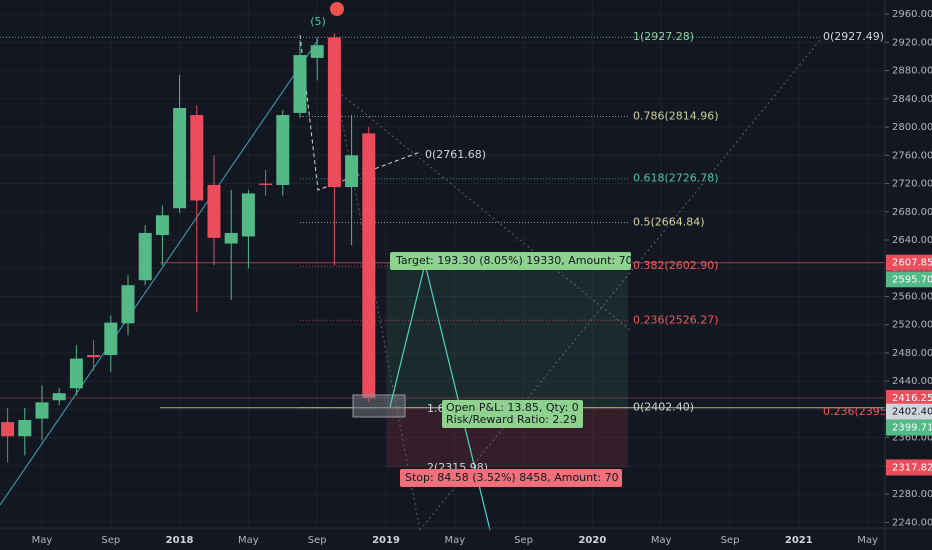 The image size is (932, 550). I want to click on fib-label: 0.618(2726.78), so click(676, 178).